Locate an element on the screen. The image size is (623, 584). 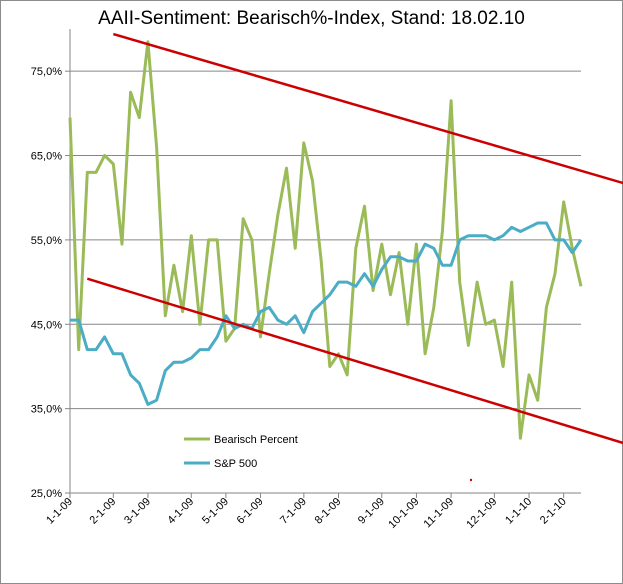
y-tick-label-2: 45,0% is located at coordinates (46, 325).